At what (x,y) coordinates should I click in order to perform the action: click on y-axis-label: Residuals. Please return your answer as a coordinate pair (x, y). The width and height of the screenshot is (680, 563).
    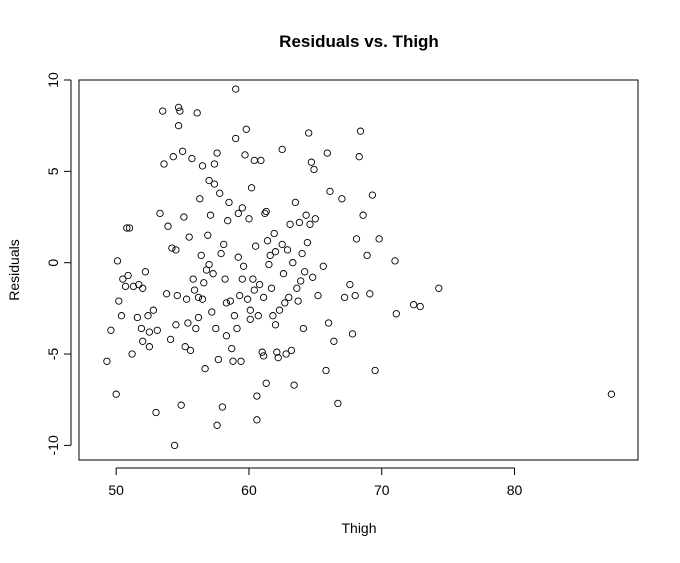
    Looking at the image, I should click on (14, 269).